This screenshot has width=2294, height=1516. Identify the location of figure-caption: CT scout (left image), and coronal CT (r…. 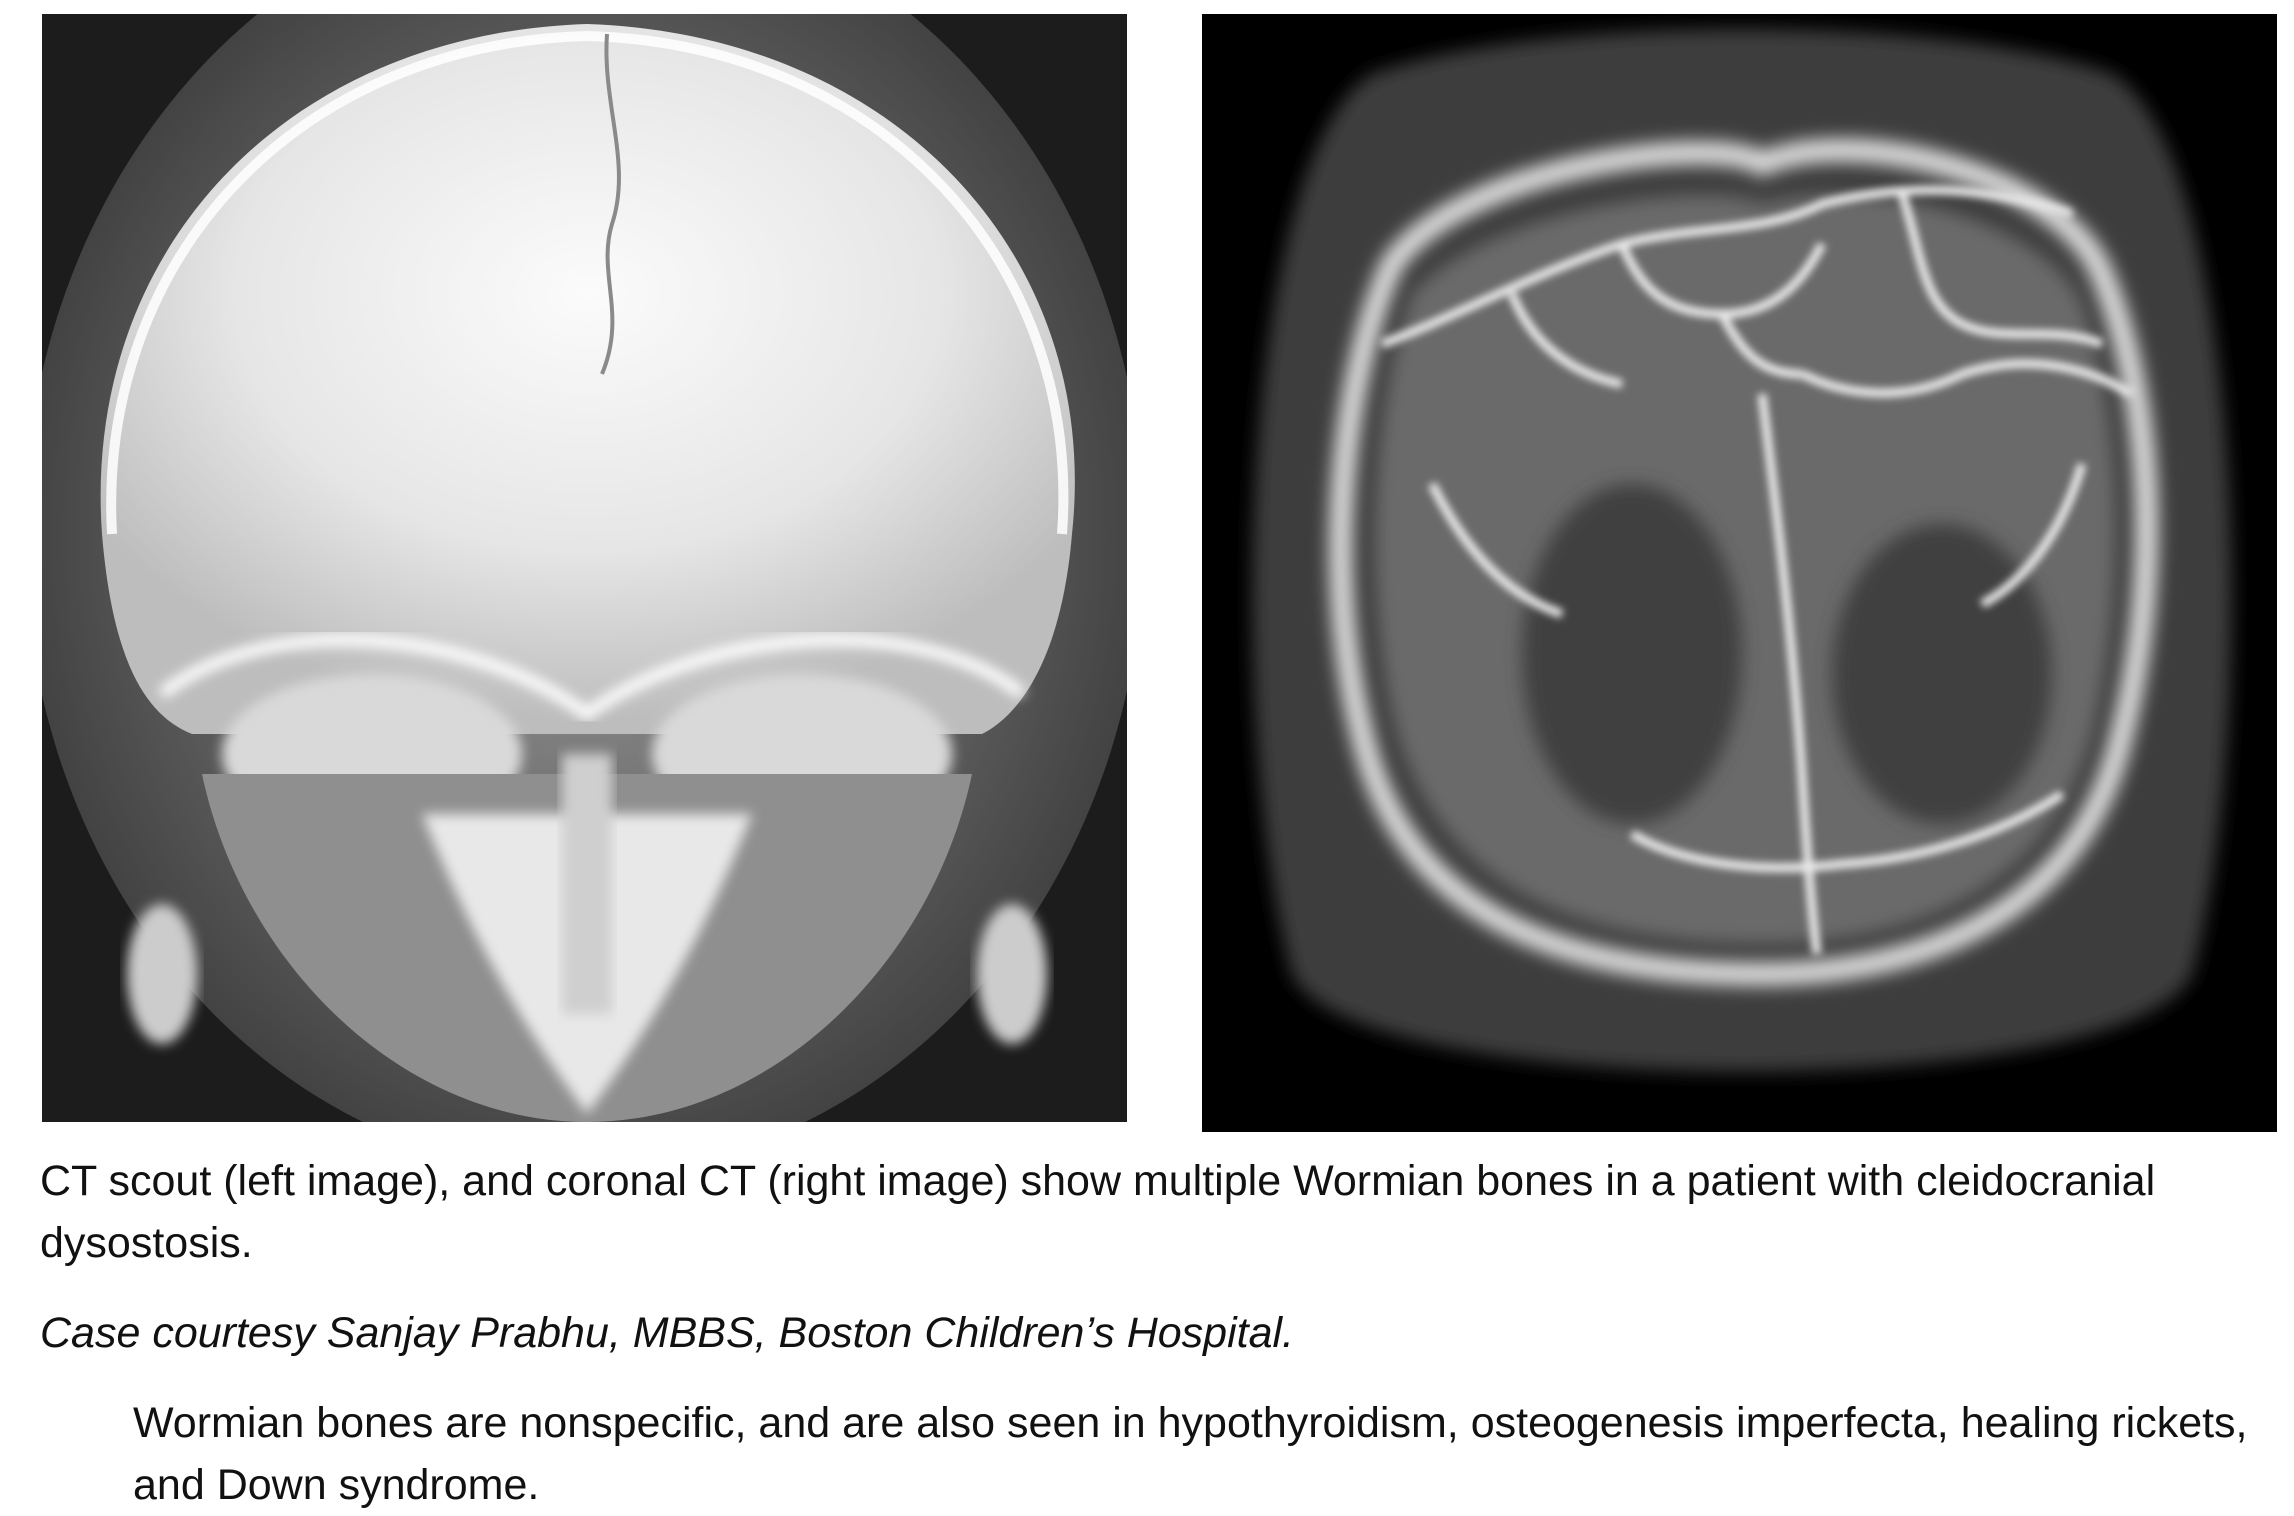
(1098, 1212).